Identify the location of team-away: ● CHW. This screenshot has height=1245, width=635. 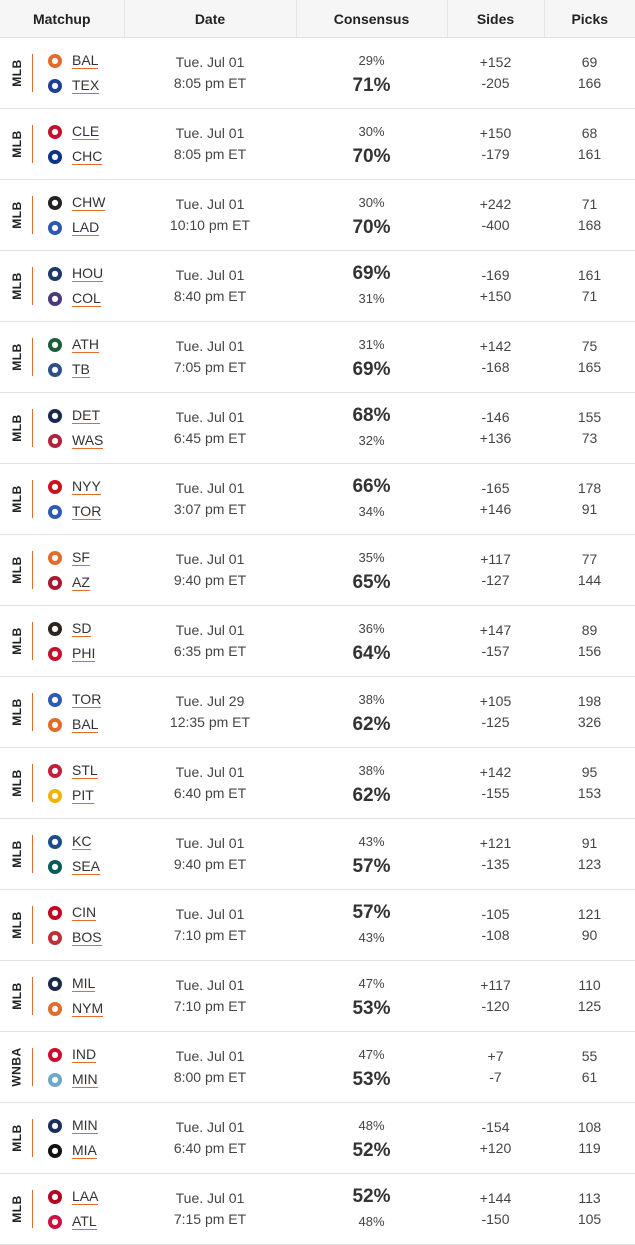
(77, 202).